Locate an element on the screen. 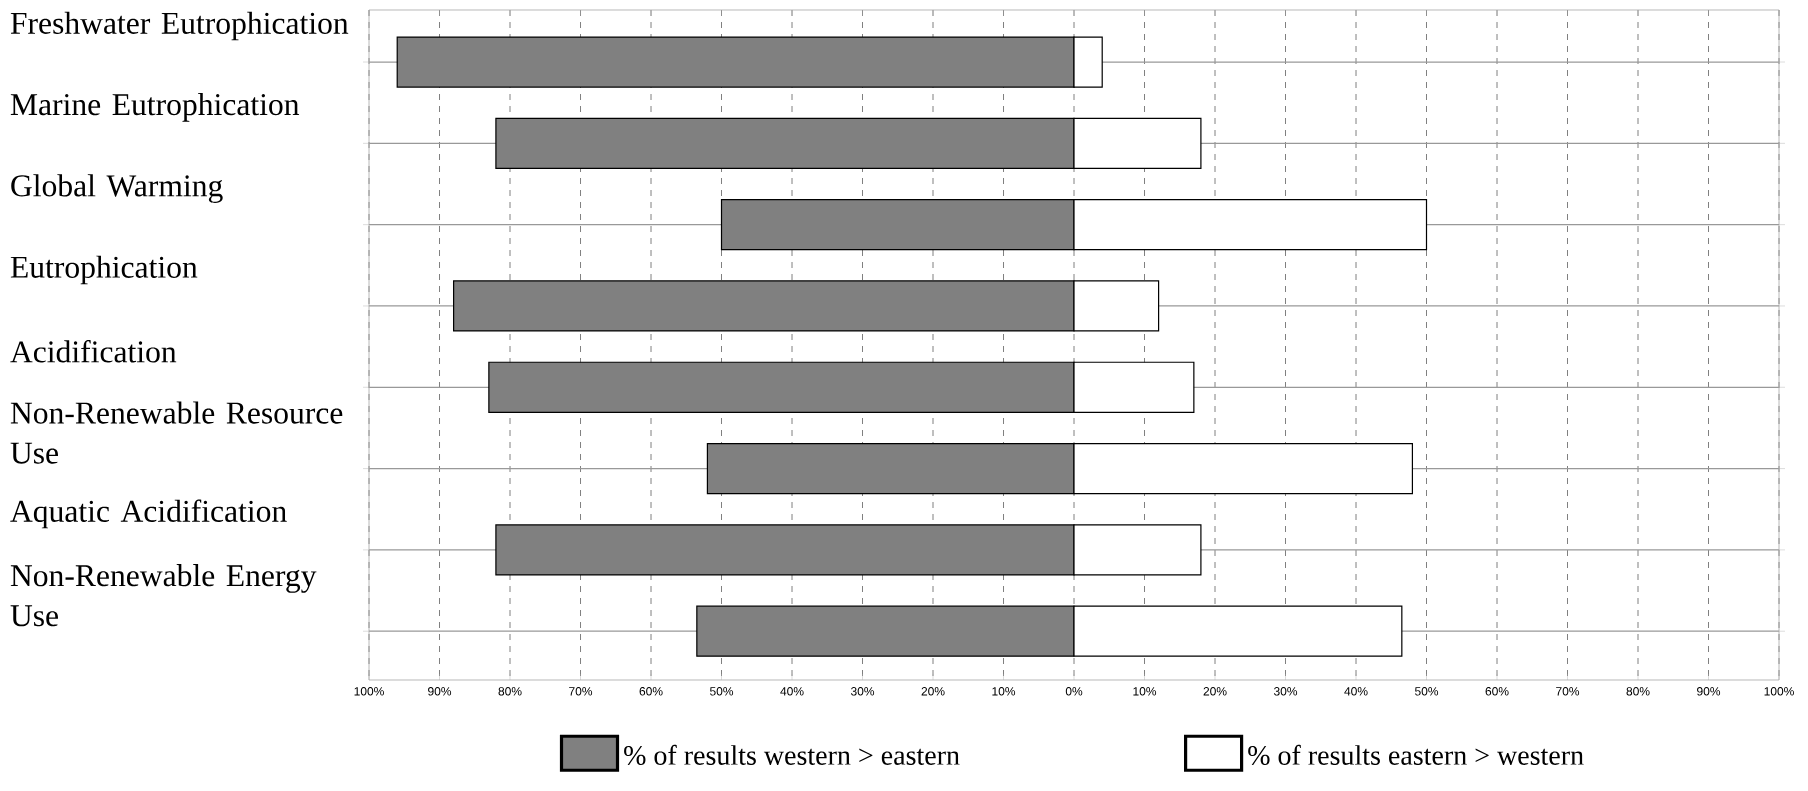  y-tick-label: Non-Renewable Resource Use is located at coordinates (176, 432).